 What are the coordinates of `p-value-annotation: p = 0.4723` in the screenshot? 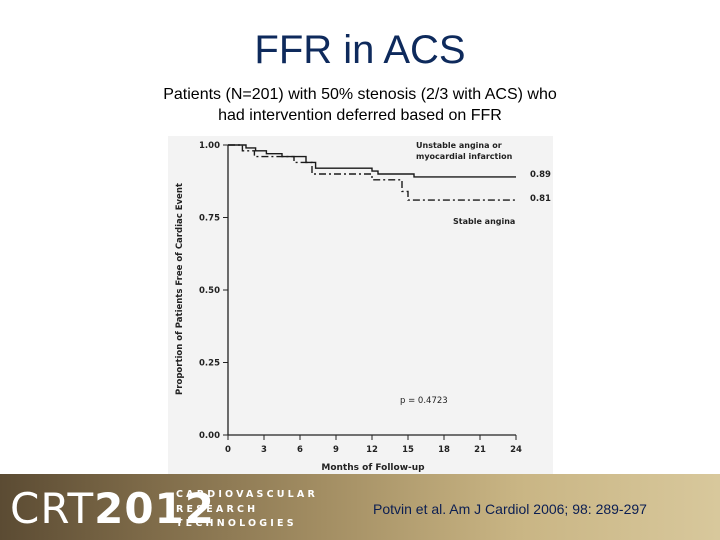 It's located at (424, 401).